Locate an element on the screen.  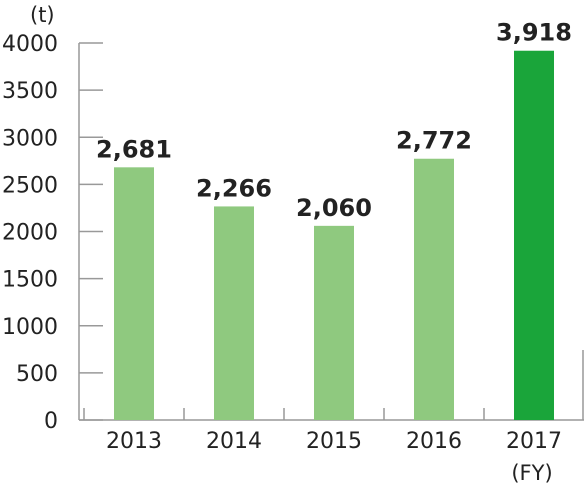
data-label-2017: 3,918 is located at coordinates (534, 33).